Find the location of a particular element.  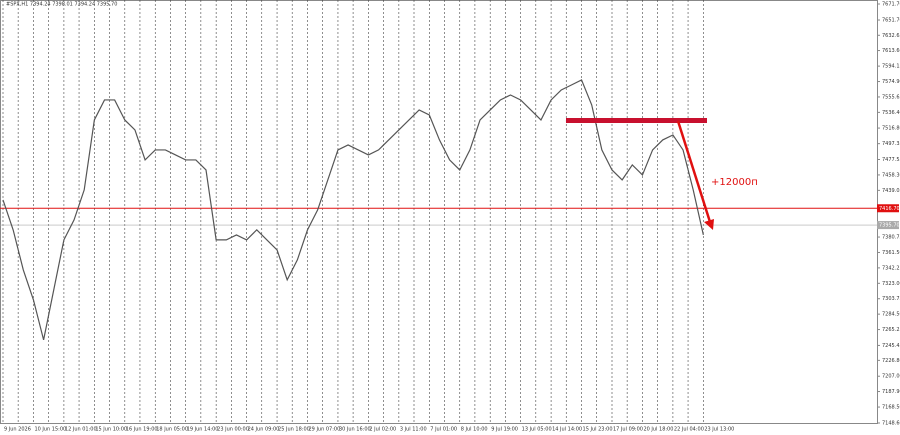

x-tick-label: 25 Jun 18:00 is located at coordinates (294, 430).